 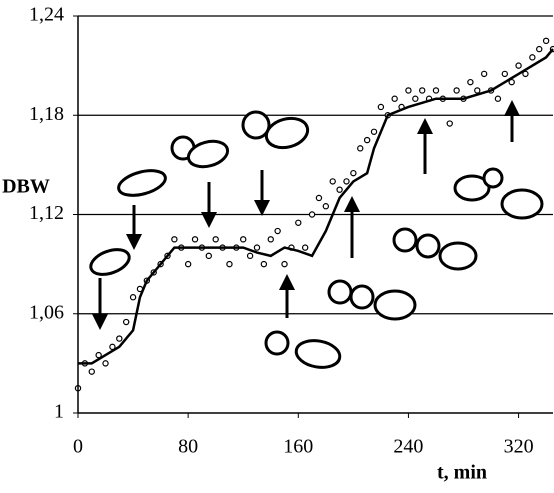 What do you see at coordinates (462, 473) in the screenshot?
I see `x-axis-label: t, min` at bounding box center [462, 473].